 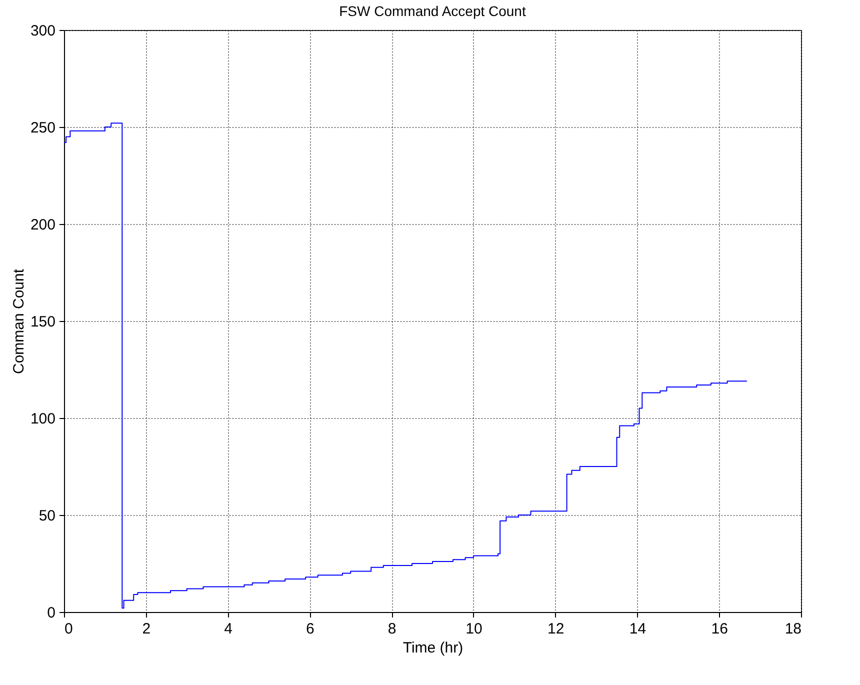 What do you see at coordinates (432, 11) in the screenshot?
I see `chart-title: FSW Command Accept Count` at bounding box center [432, 11].